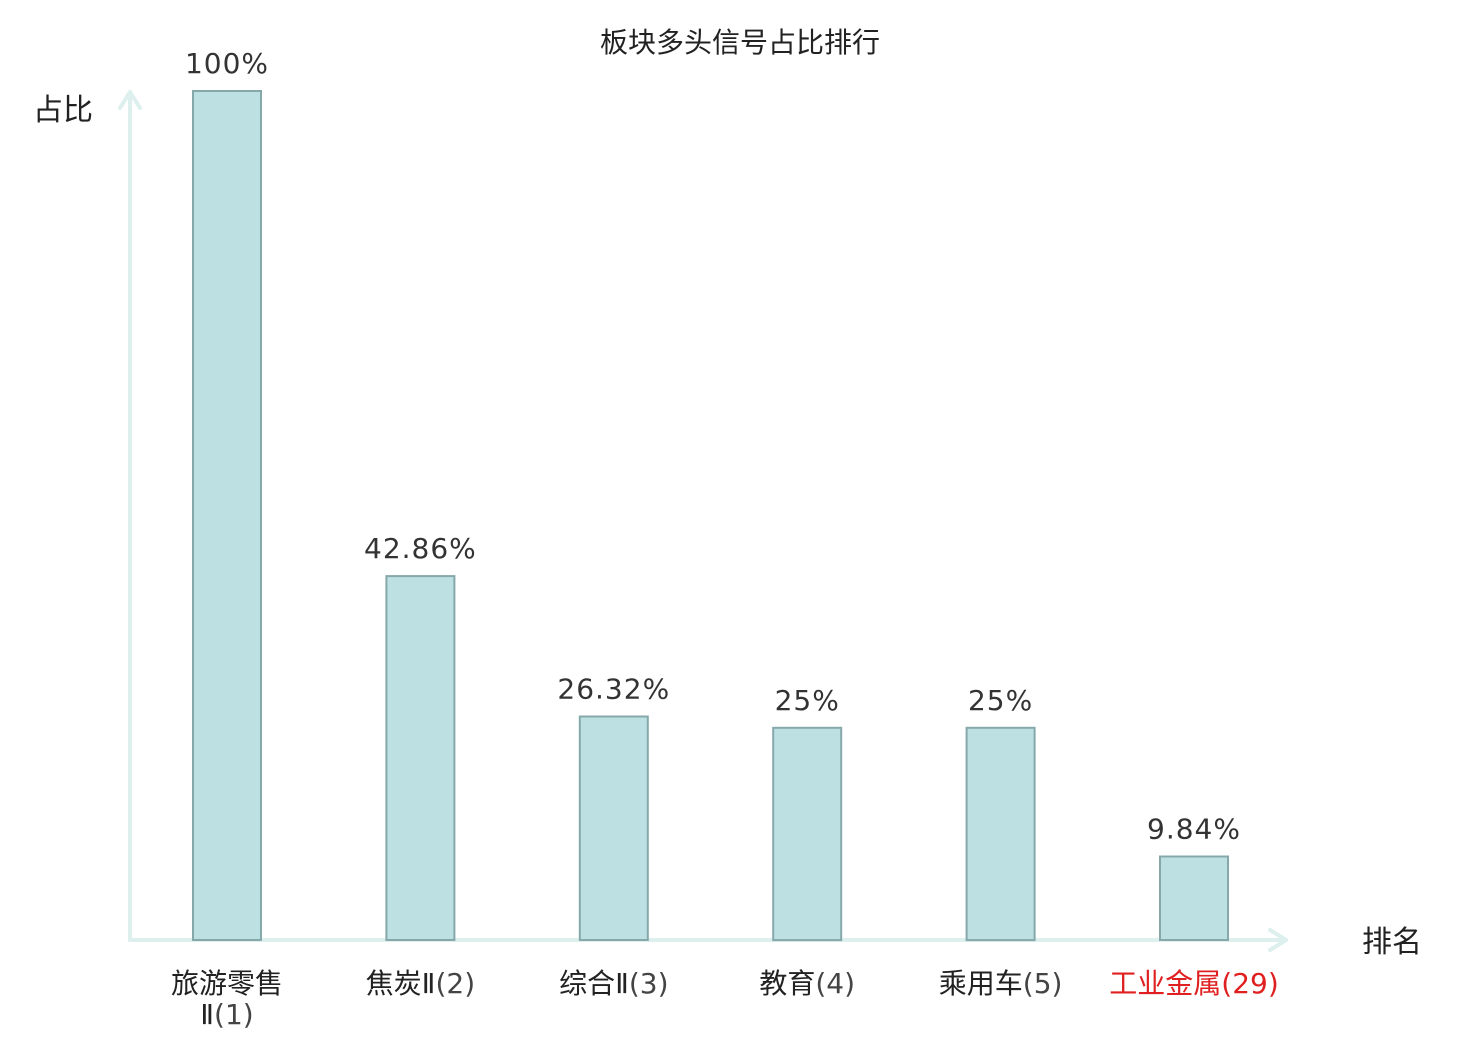 The height and width of the screenshot is (1040, 1480). What do you see at coordinates (1194, 829) in the screenshot?
I see `value-label: 9.84%` at bounding box center [1194, 829].